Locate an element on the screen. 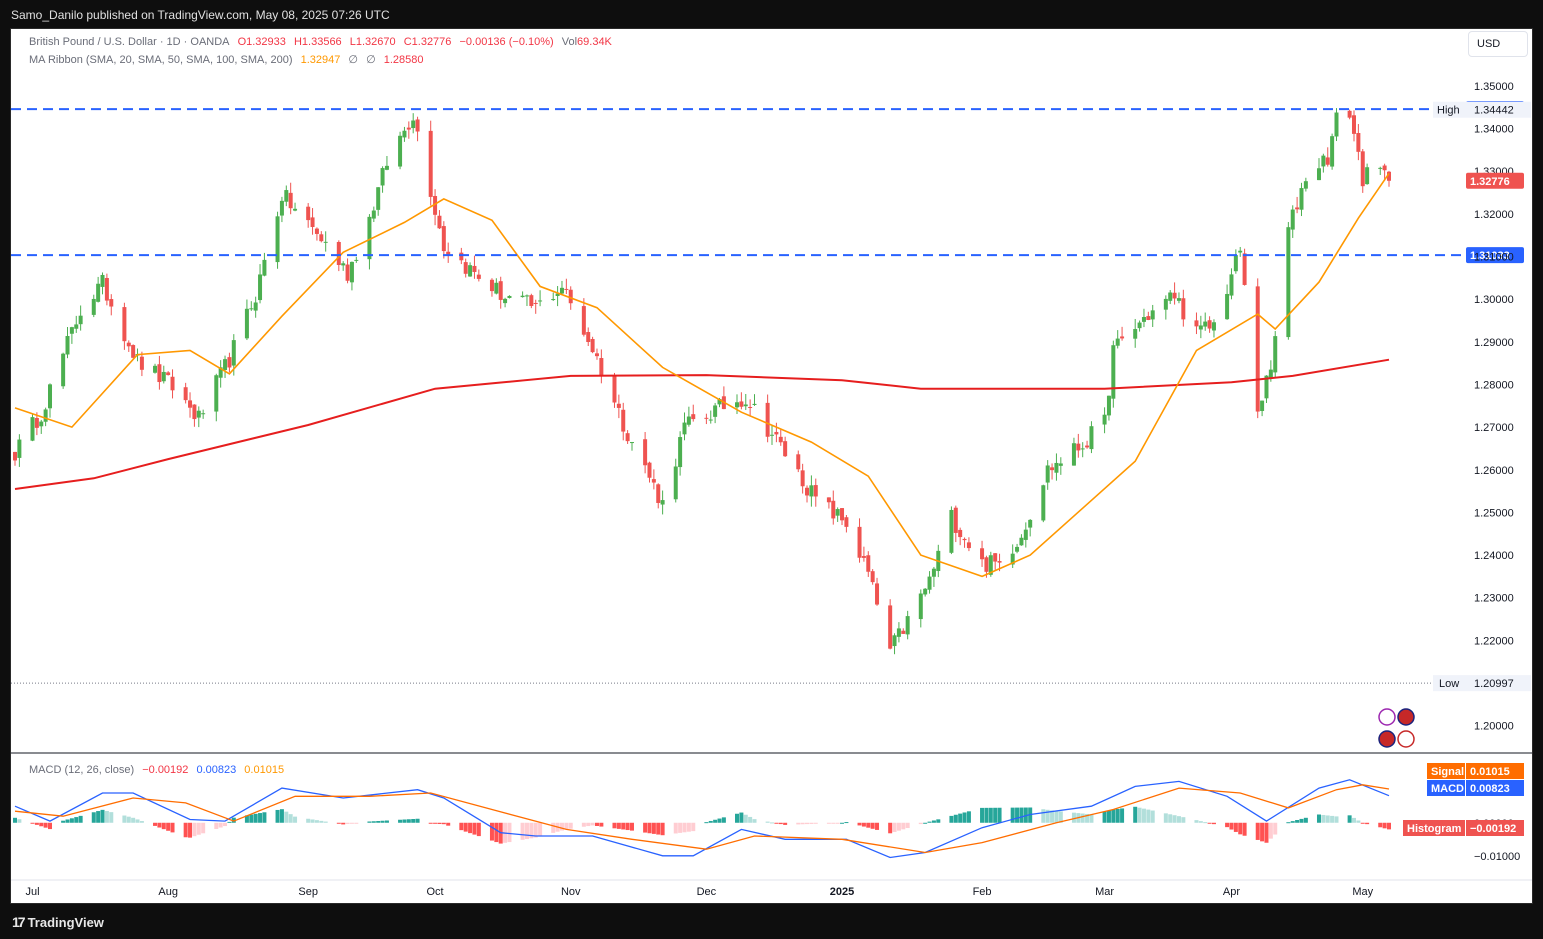  currency-button: USD is located at coordinates (1498, 44).